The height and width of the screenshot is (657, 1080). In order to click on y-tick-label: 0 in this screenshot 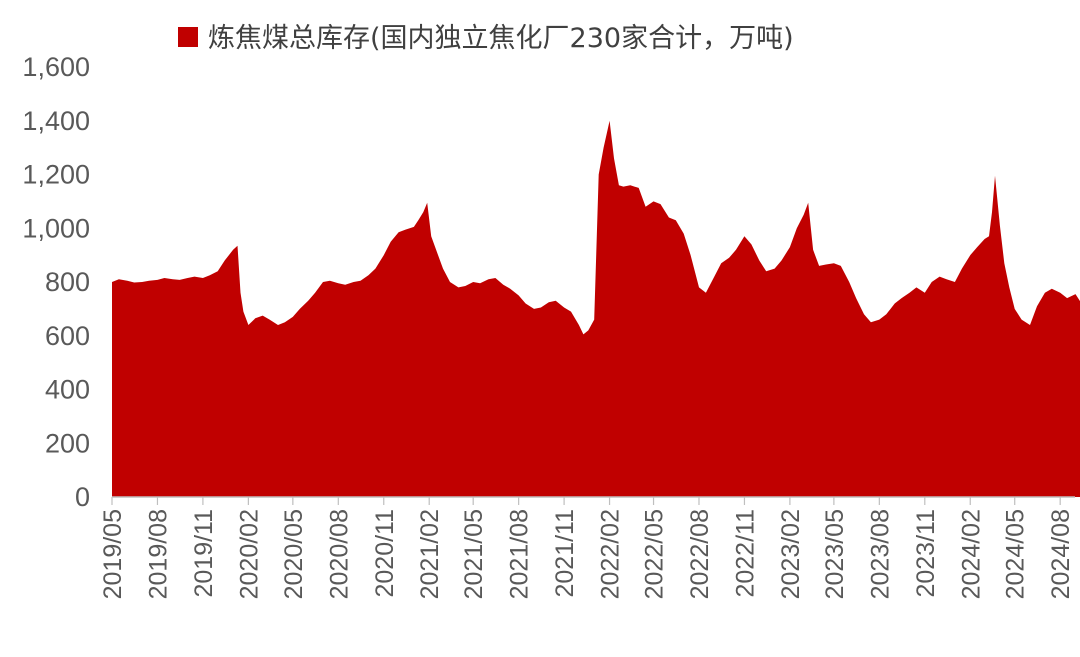, I will do `click(82, 497)`.